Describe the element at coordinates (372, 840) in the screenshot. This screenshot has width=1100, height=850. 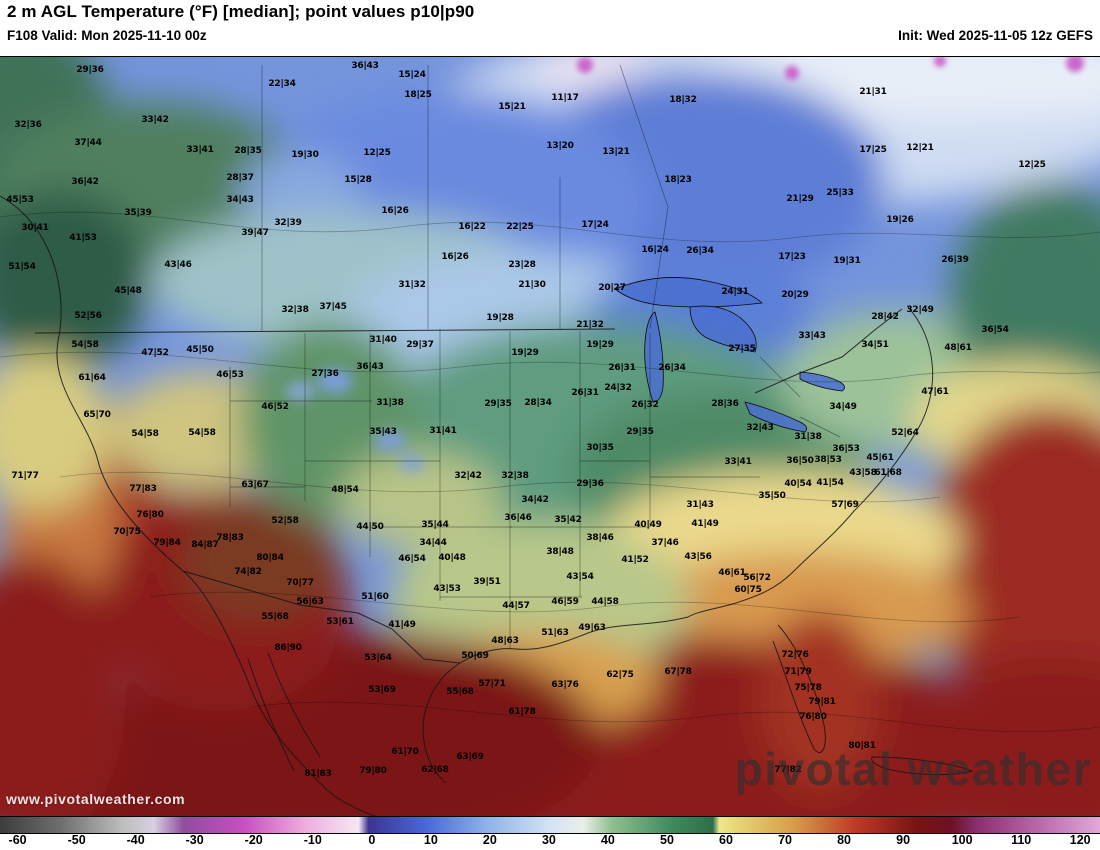
I see `colorbar-tick-label: 0` at that location.